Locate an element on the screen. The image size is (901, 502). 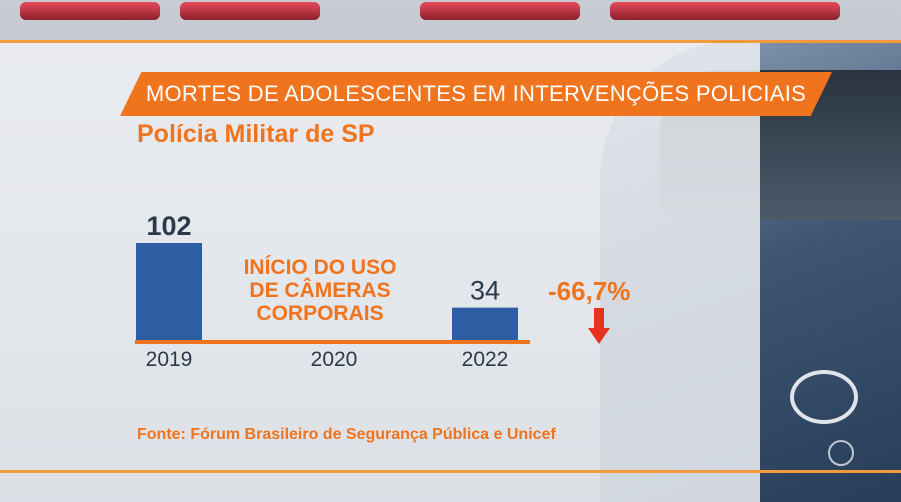
percent-change: -66,7% is located at coordinates (589, 291).